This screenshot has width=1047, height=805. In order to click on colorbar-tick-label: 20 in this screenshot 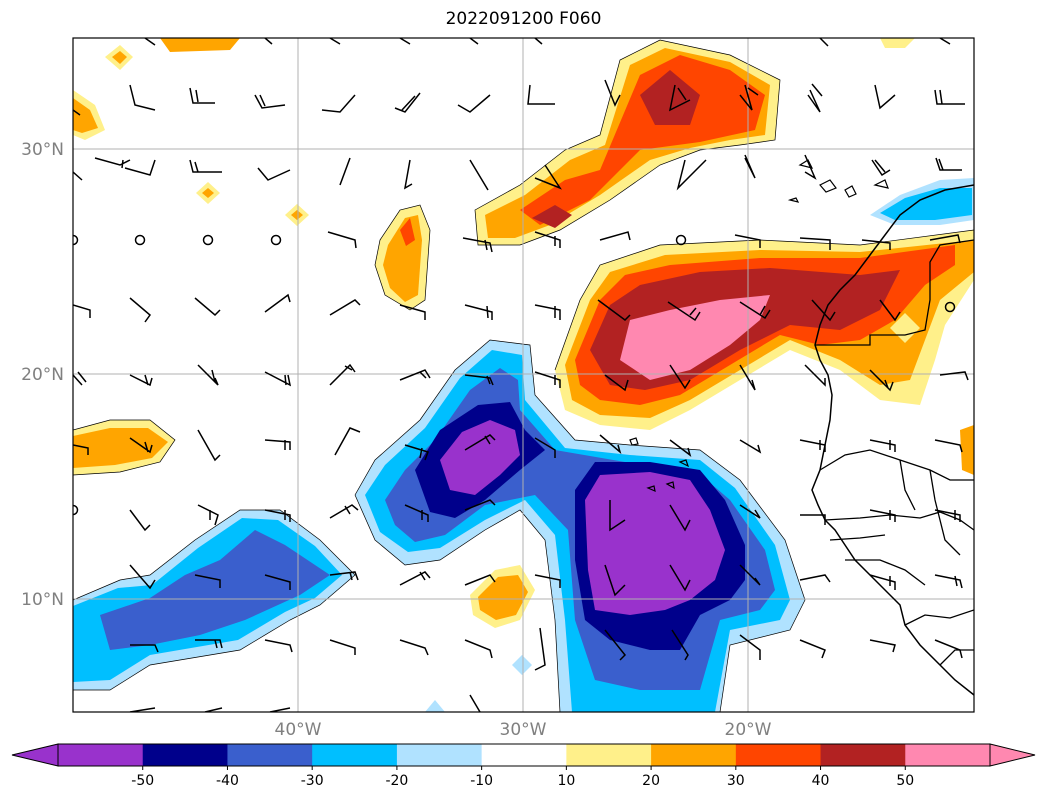, I will do `click(651, 781)`.